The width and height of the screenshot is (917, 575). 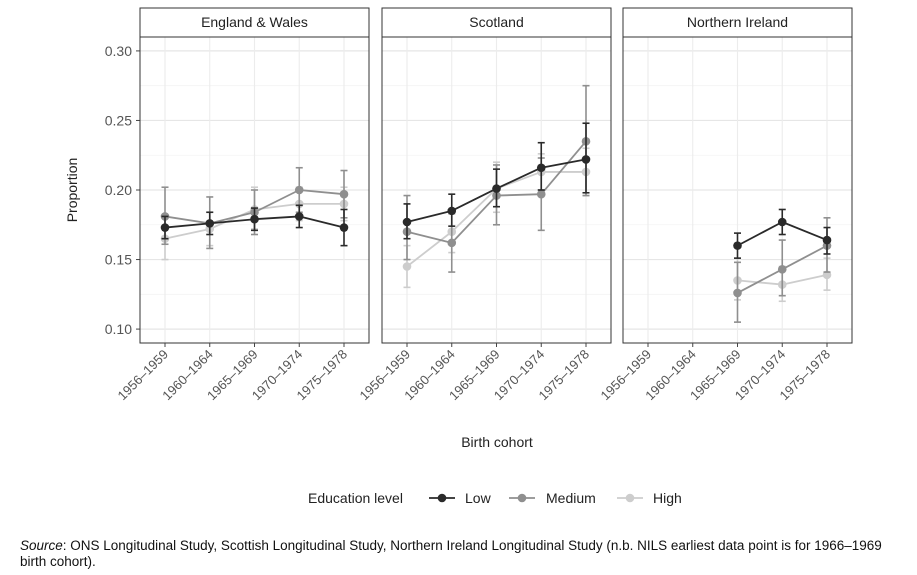 I want to click on legend-label: Low, so click(x=478, y=498).